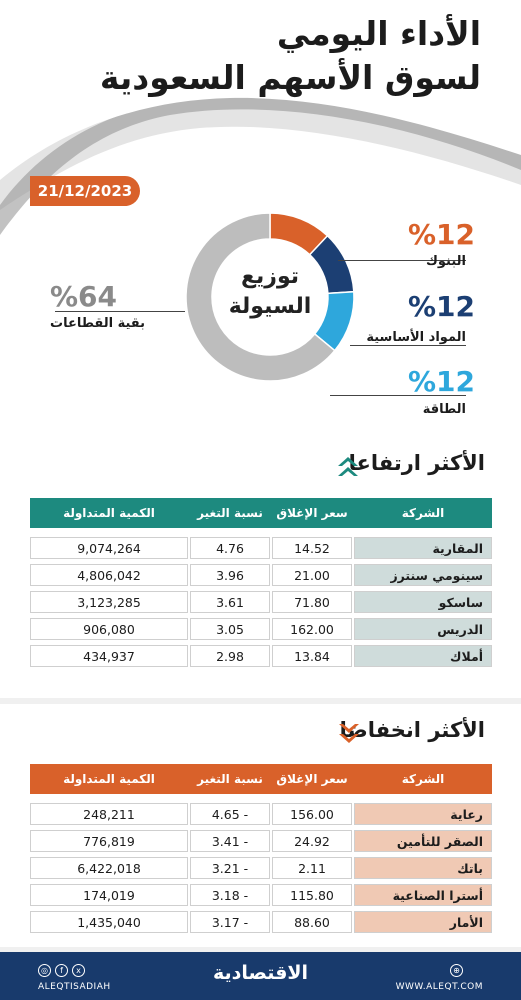 This screenshot has width=521, height=1000. I want to click on cell-change: 3.96, so click(230, 575).